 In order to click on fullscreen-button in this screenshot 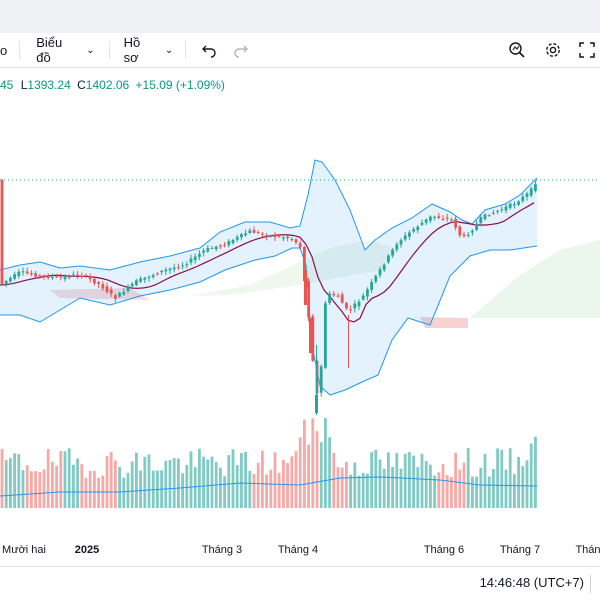, I will do `click(587, 50)`.